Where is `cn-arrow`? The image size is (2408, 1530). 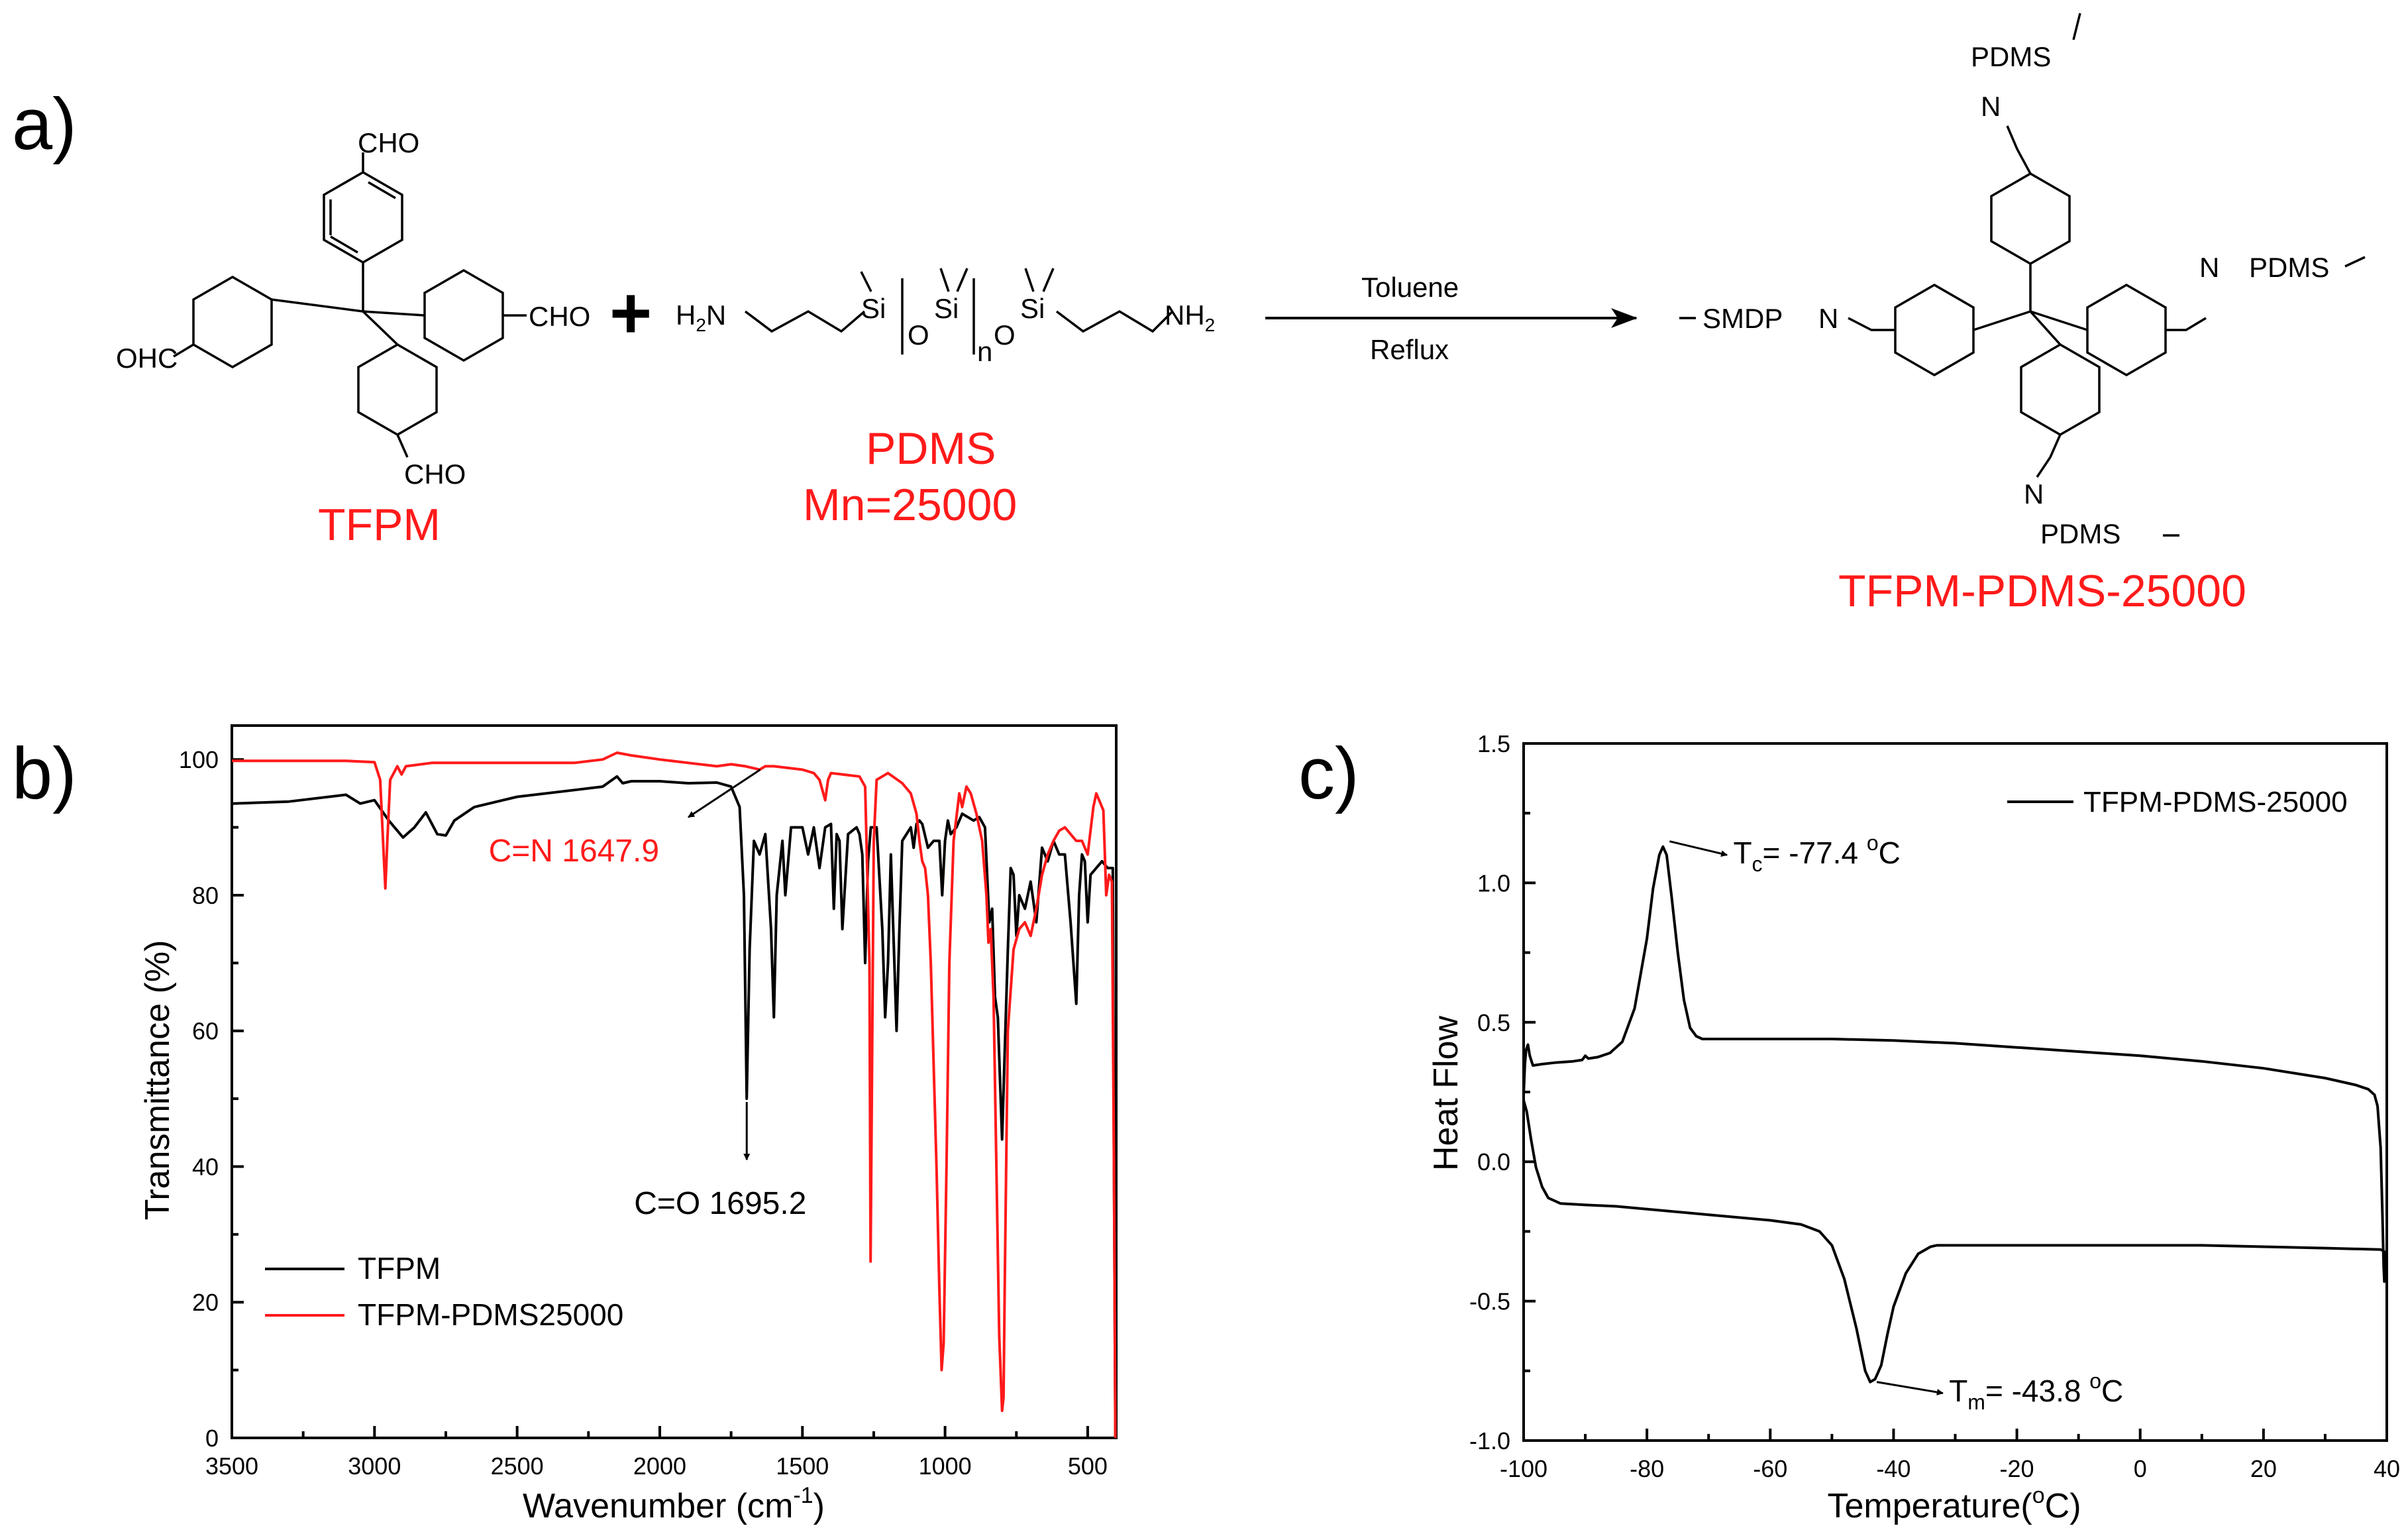
cn-arrow is located at coordinates (724, 793).